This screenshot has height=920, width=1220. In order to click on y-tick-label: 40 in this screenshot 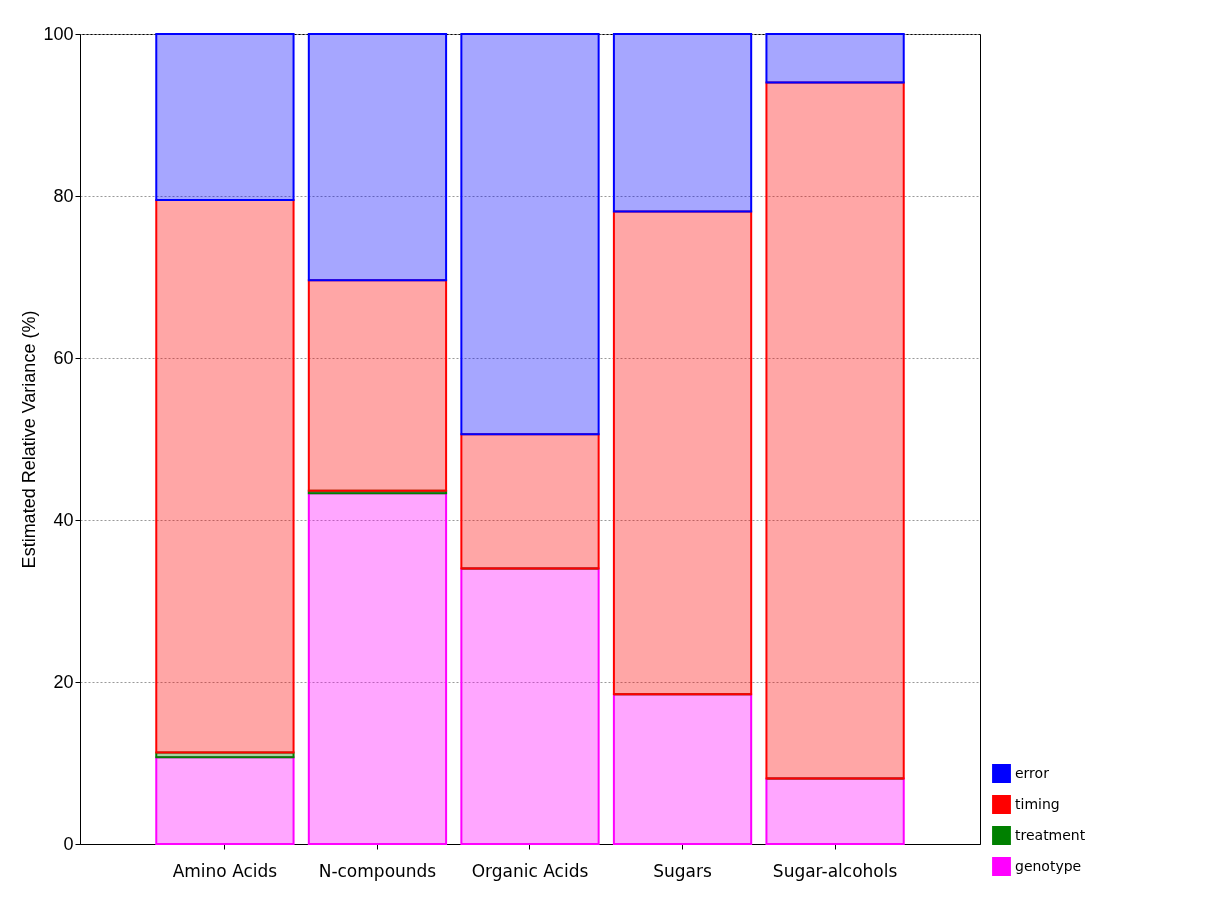, I will do `click(63, 519)`.